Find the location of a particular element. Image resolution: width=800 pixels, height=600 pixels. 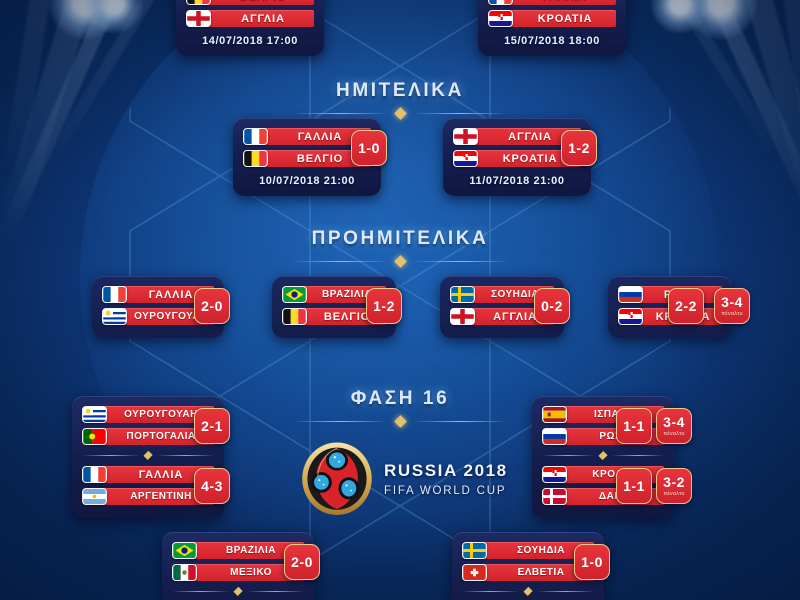

world-cup-trophy-ball-icon is located at coordinates (337, 477).